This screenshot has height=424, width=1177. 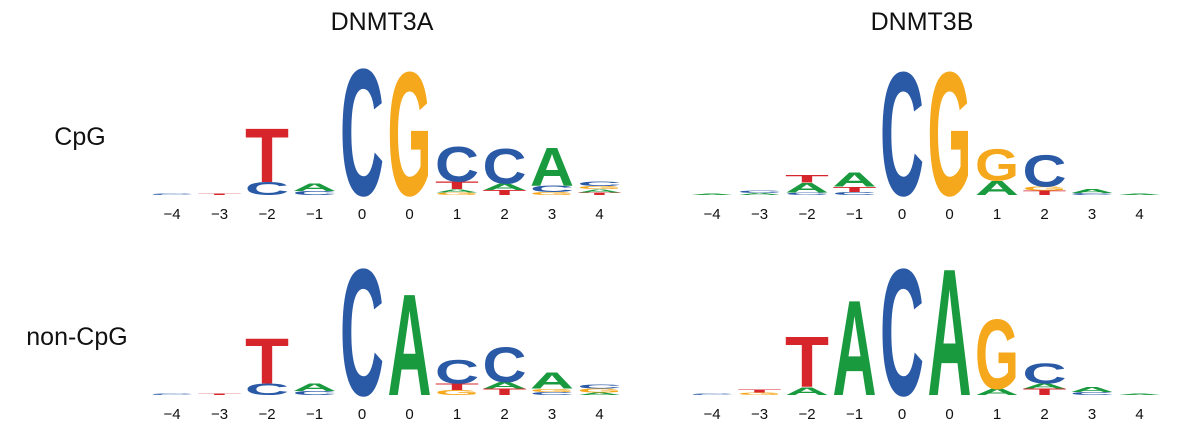 I want to click on row-label: non-CpG, so click(x=76, y=337).